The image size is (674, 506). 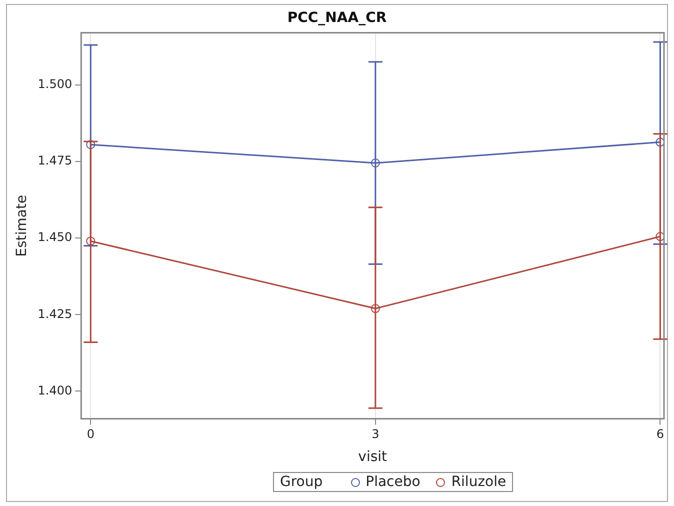 I want to click on y-tick-label: 1.500, so click(x=55, y=84).